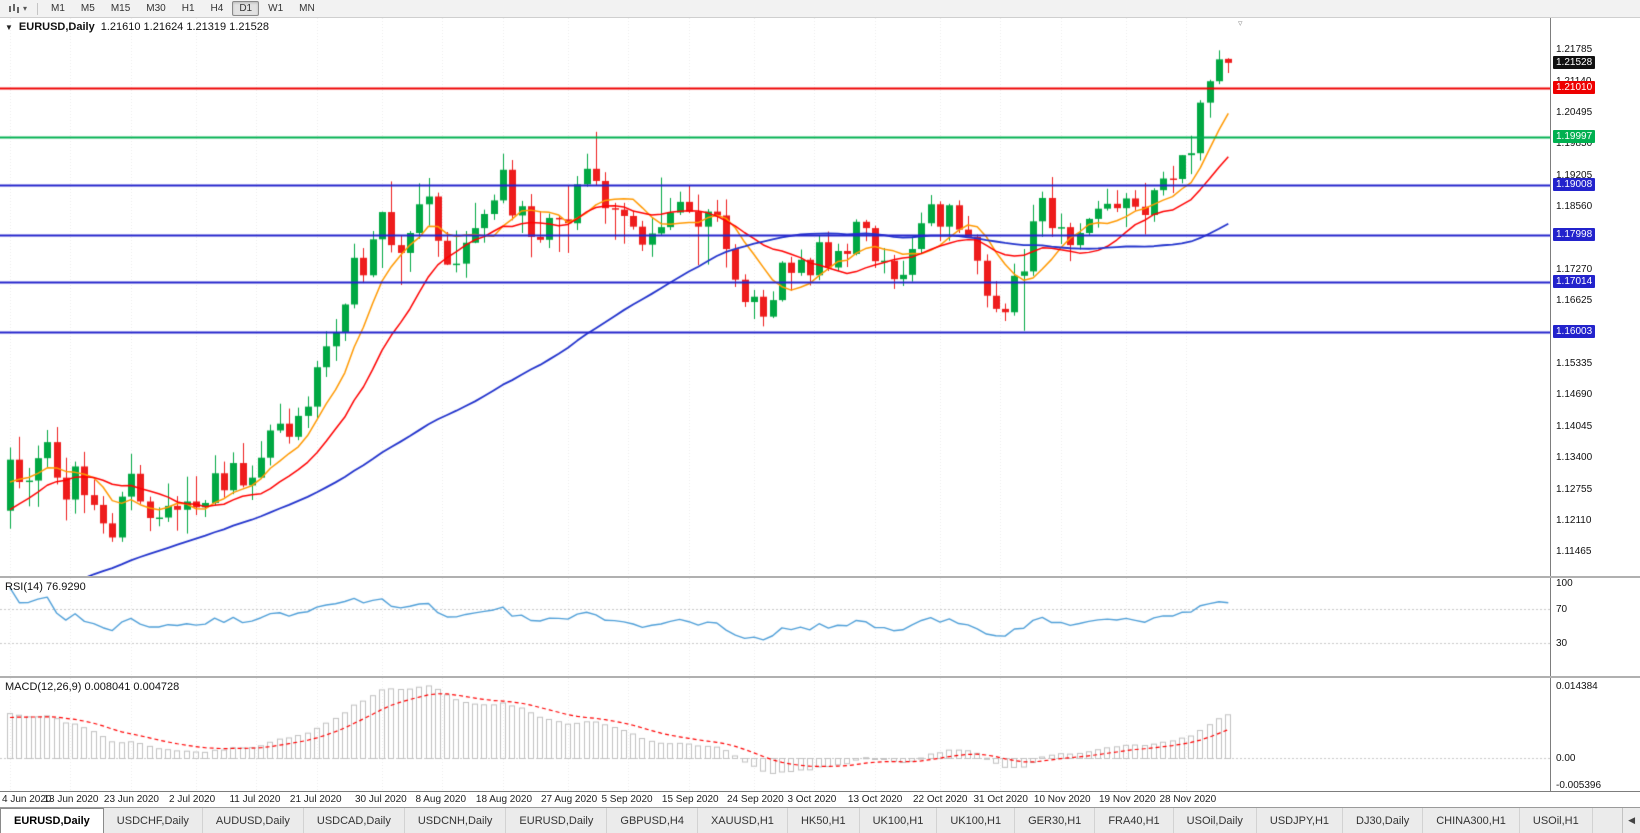 The width and height of the screenshot is (1640, 833). Describe the element at coordinates (1574, 113) in the screenshot. I see `price-axis-label: 1.20495` at that location.